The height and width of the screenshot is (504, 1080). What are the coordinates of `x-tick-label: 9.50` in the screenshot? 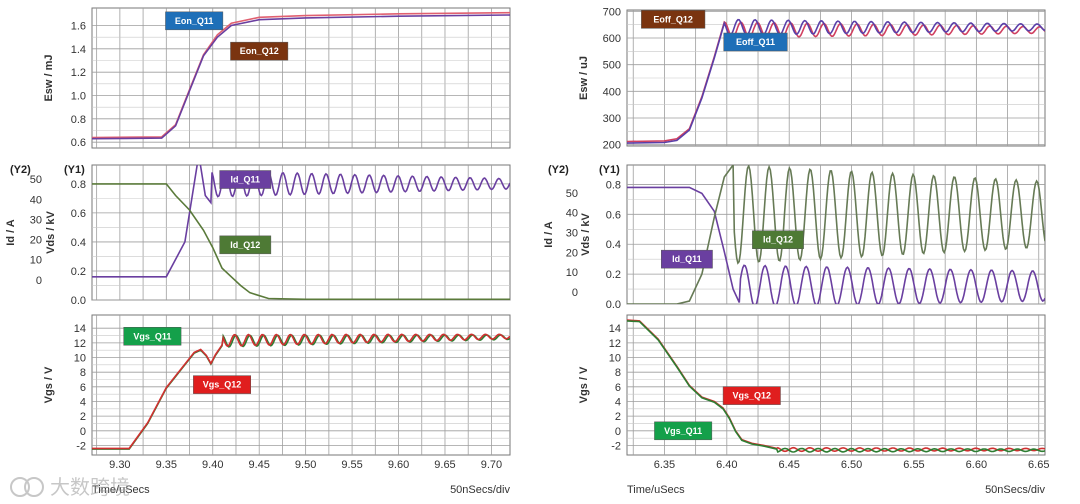 It's located at (305, 465).